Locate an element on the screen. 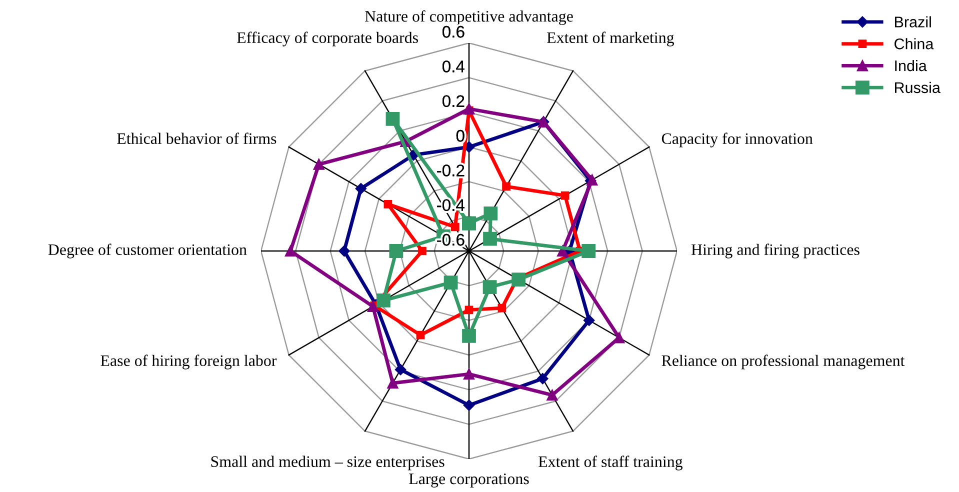  y-tick-label: 0.6 is located at coordinates (453, 32).